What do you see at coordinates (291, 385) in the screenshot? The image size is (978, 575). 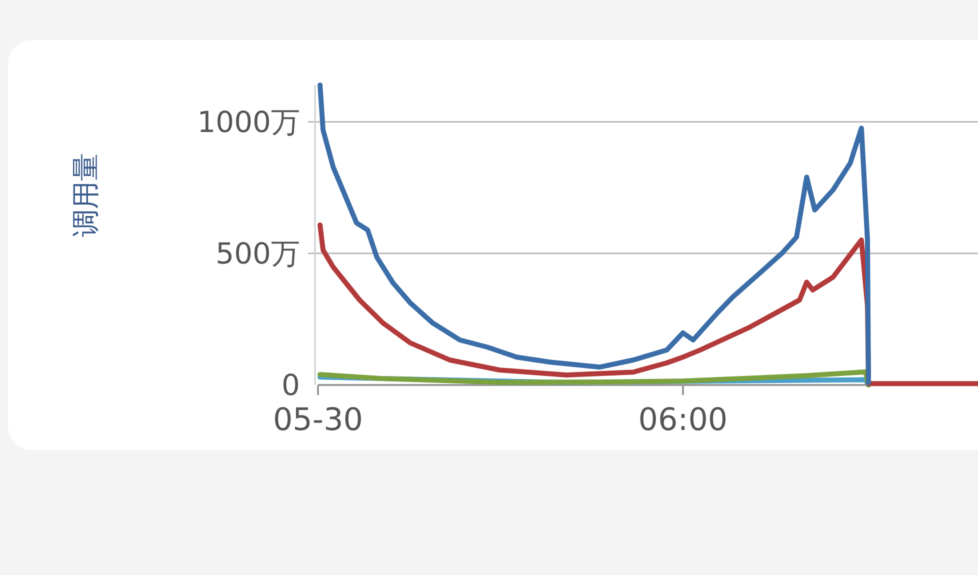 I see `y-tick-label: 0` at bounding box center [291, 385].